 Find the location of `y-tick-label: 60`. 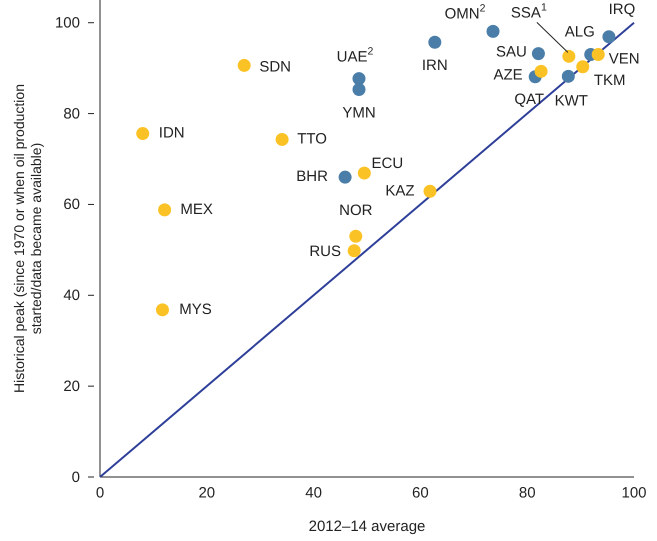

y-tick-label: 60 is located at coordinates (71, 205).